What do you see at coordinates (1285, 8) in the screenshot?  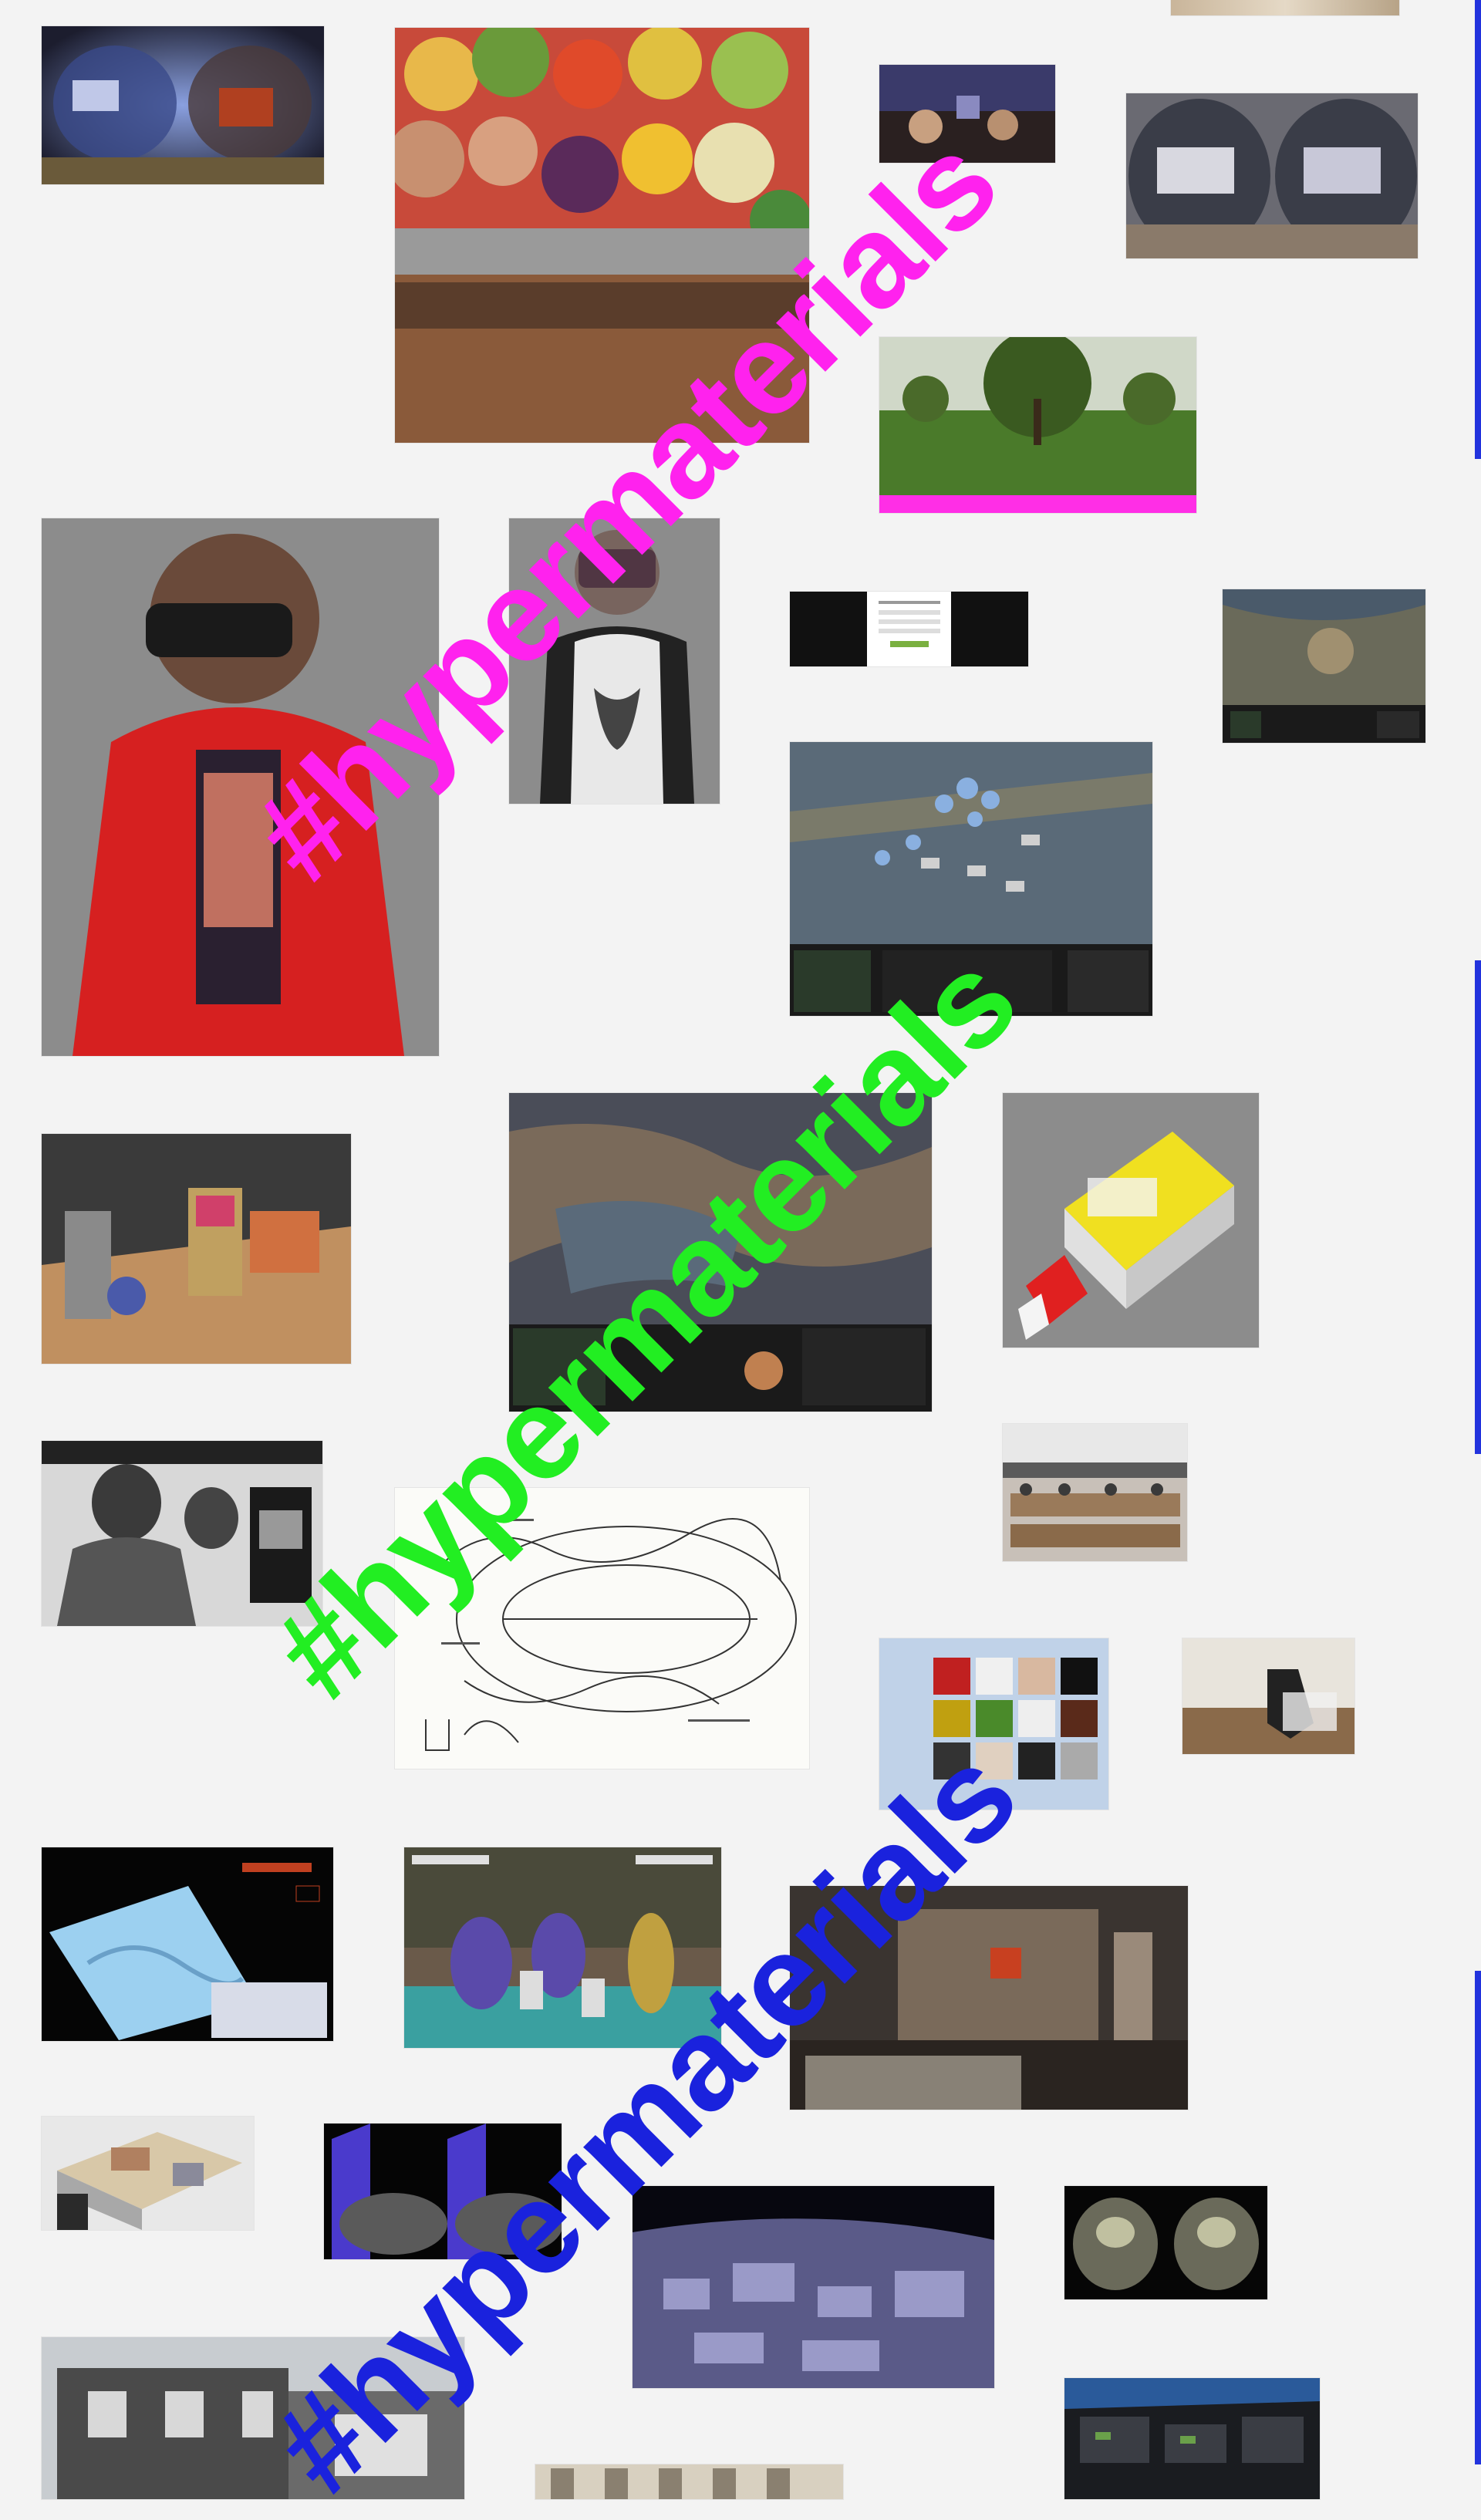 I see `top-cropped-thumb` at bounding box center [1285, 8].